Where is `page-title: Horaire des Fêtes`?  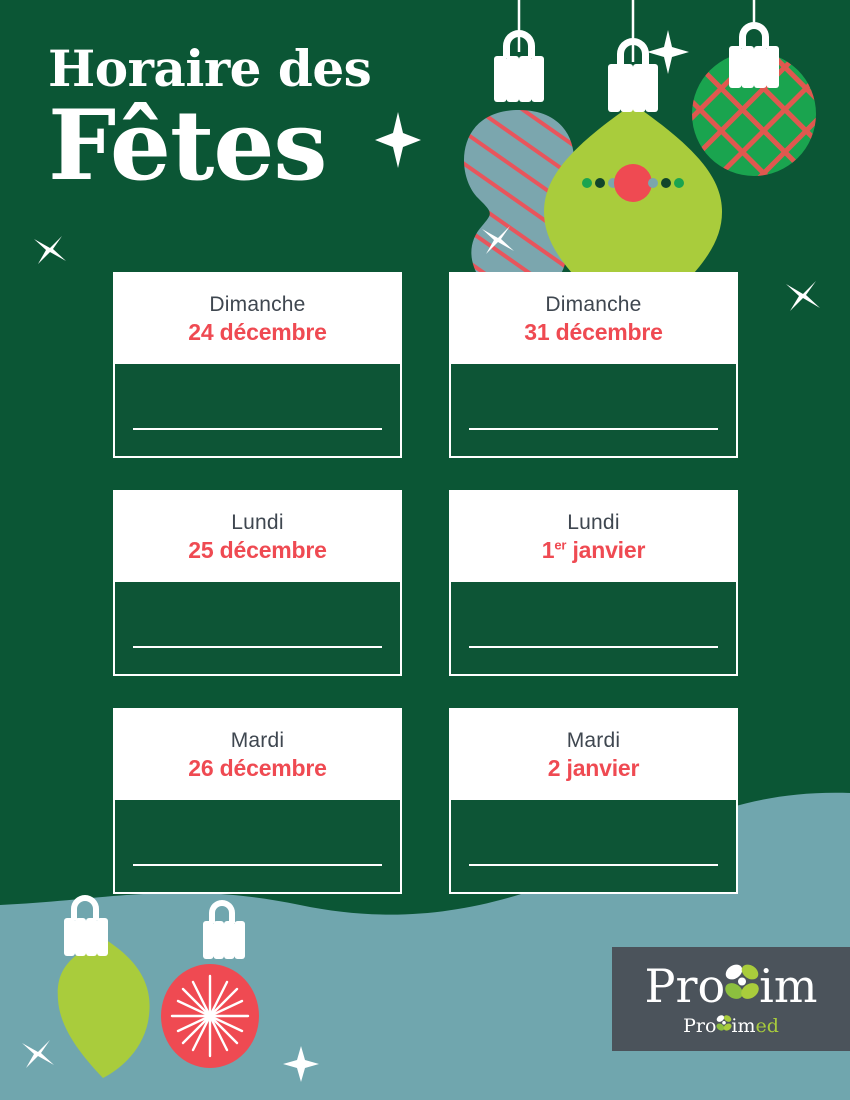
page-title: Horaire des Fêtes is located at coordinates (210, 120).